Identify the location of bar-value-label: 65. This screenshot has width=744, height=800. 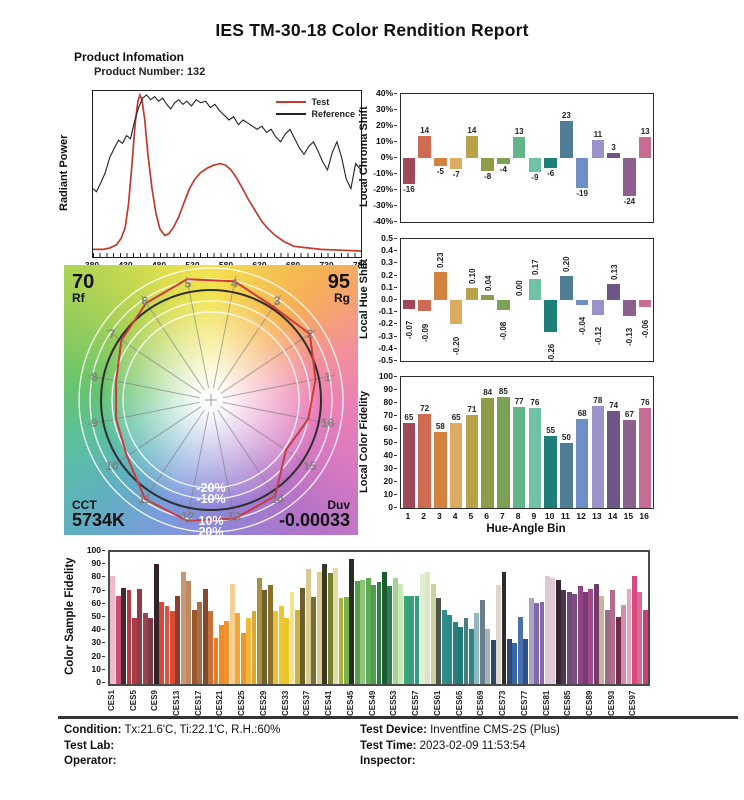
(409, 417).